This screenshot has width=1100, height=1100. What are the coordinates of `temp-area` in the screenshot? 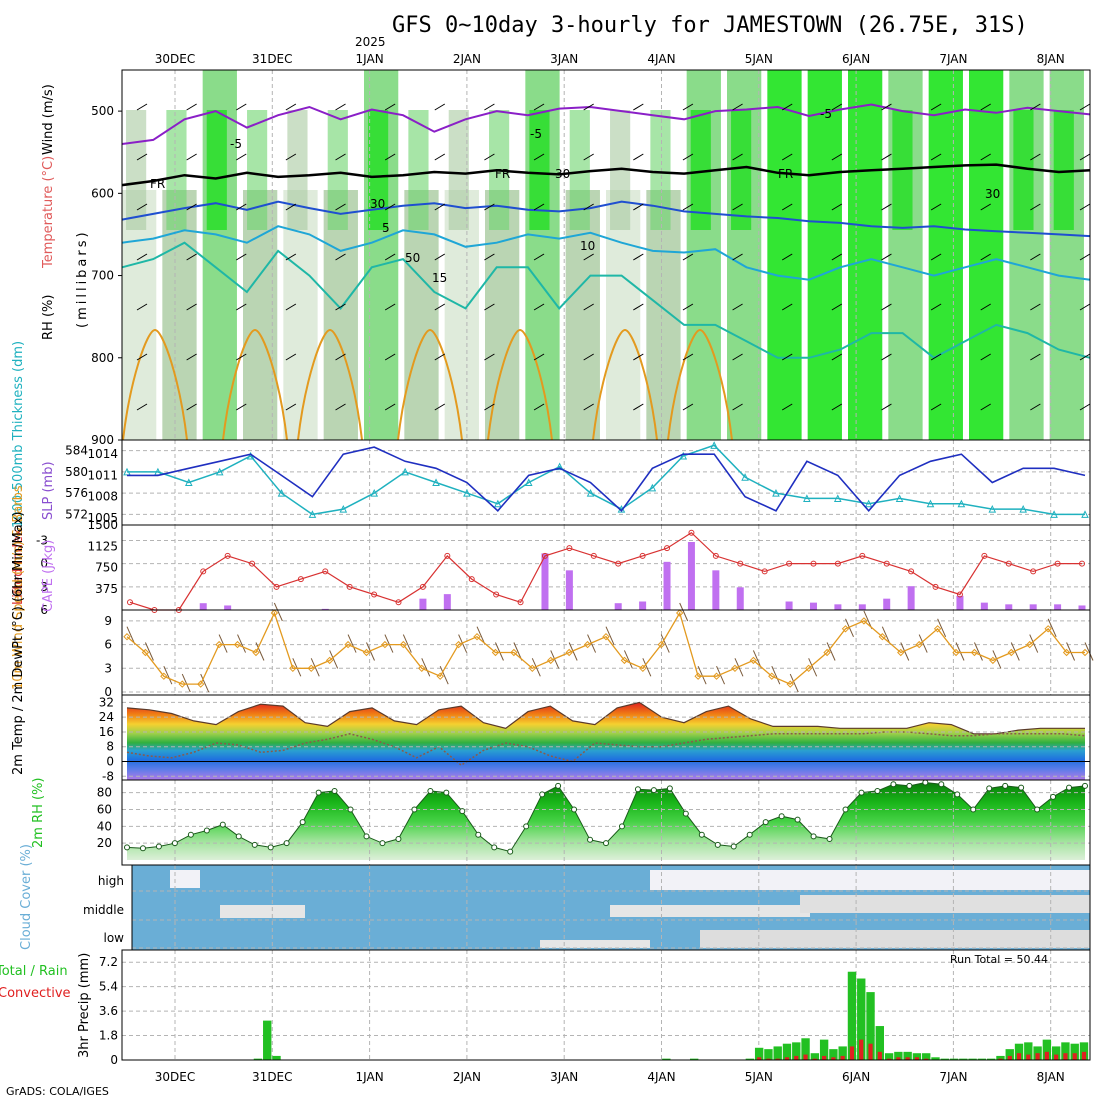 It's located at (606, 741).